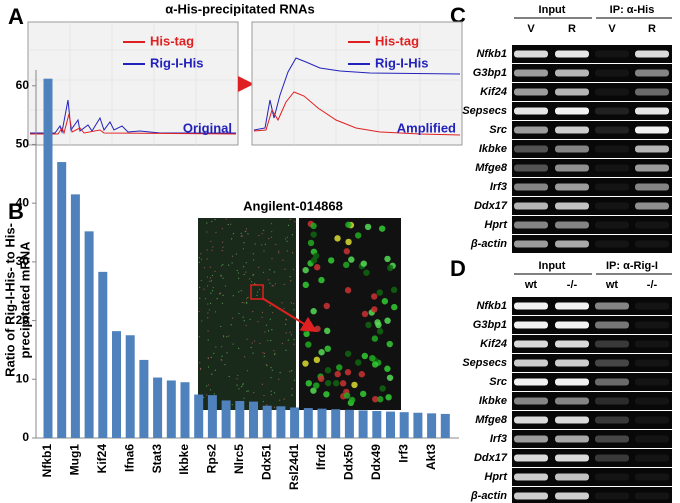  I want to click on bar, so click(199, 416).